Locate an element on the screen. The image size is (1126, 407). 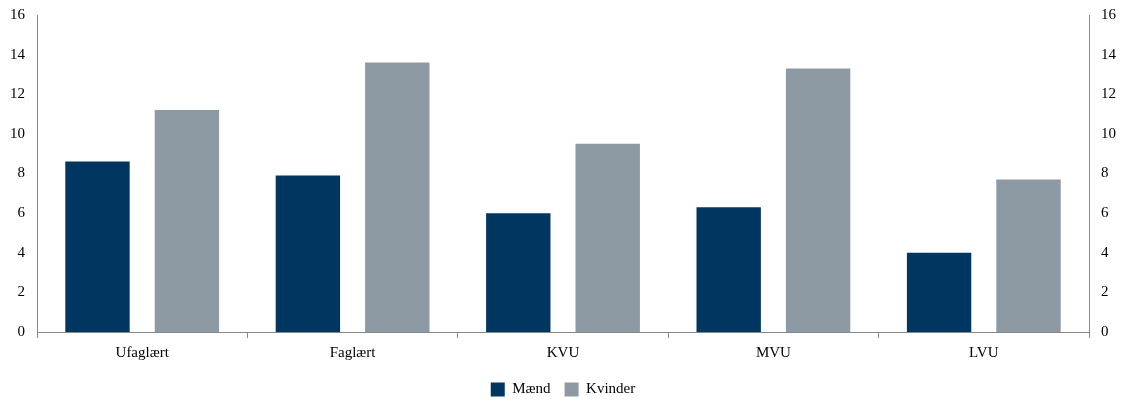
y-tick-label: 10 is located at coordinates (17, 132).